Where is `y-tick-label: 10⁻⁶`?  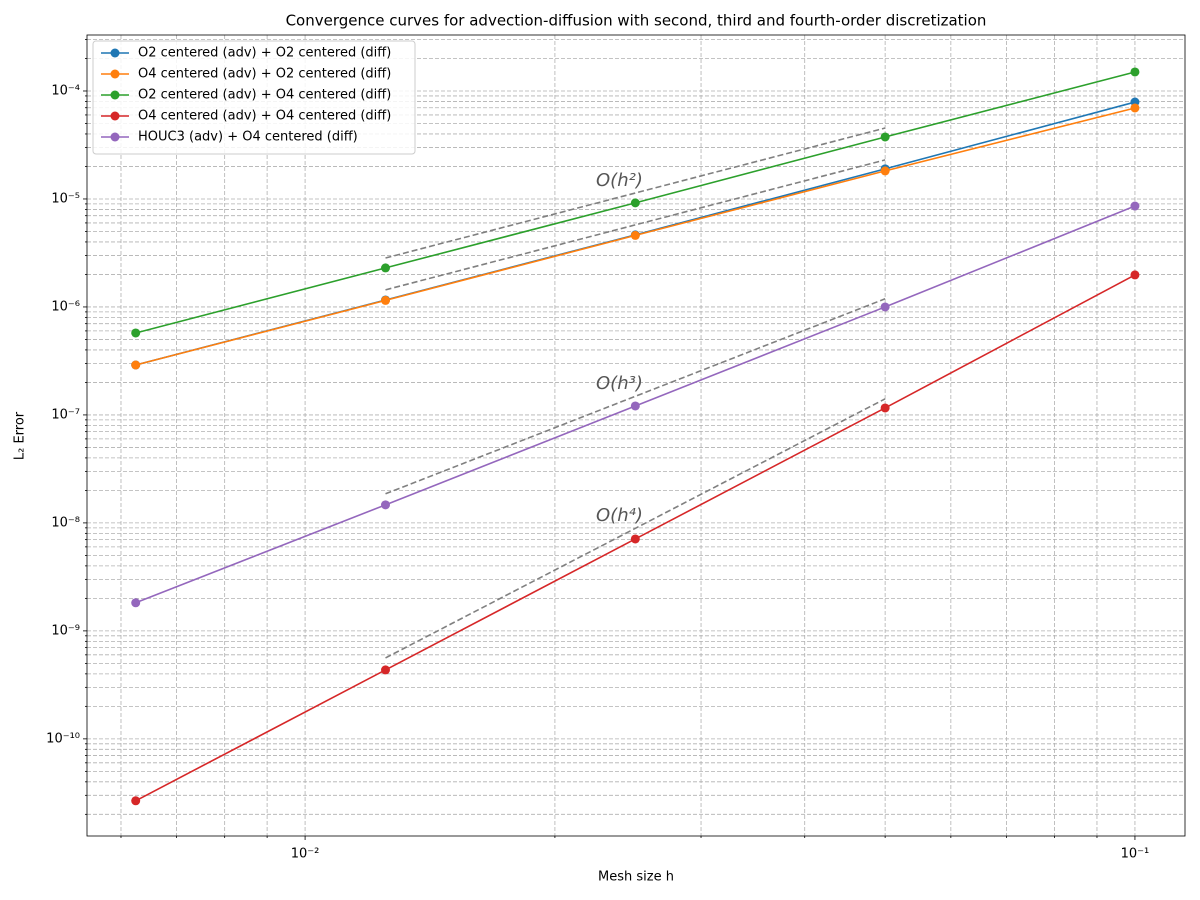
y-tick-label: 10⁻⁶ is located at coordinates (65, 306).